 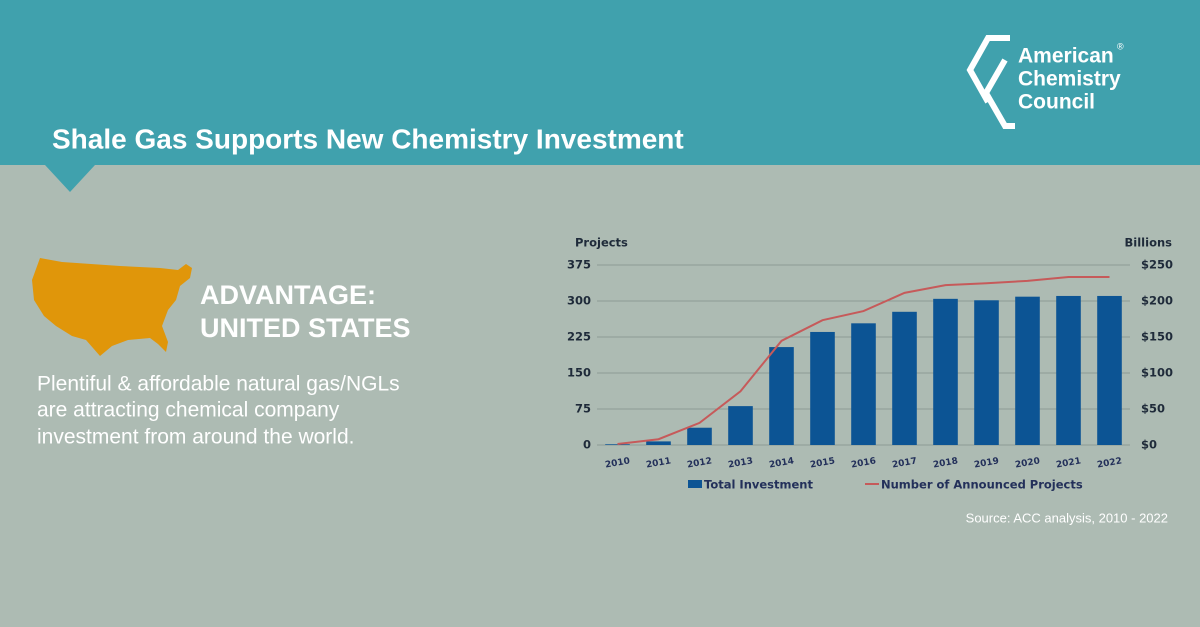 I want to click on y2-tick-label: $150, so click(x=1157, y=337).